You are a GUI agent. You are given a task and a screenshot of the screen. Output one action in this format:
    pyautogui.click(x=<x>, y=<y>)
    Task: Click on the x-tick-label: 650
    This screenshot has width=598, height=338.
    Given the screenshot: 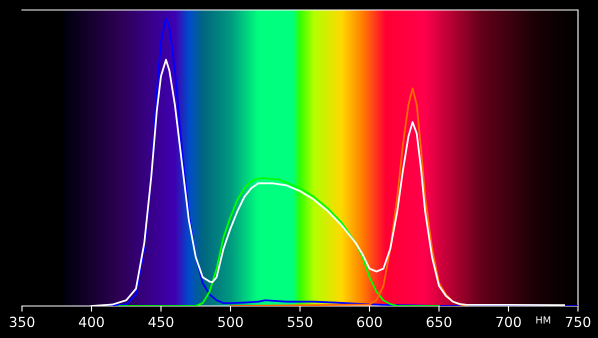 What is the action you would take?
    pyautogui.click(x=439, y=322)
    